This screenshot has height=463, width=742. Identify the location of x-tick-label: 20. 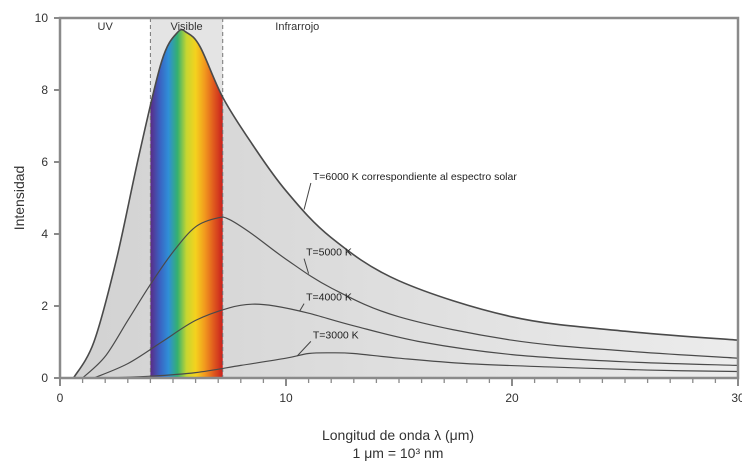
(512, 398).